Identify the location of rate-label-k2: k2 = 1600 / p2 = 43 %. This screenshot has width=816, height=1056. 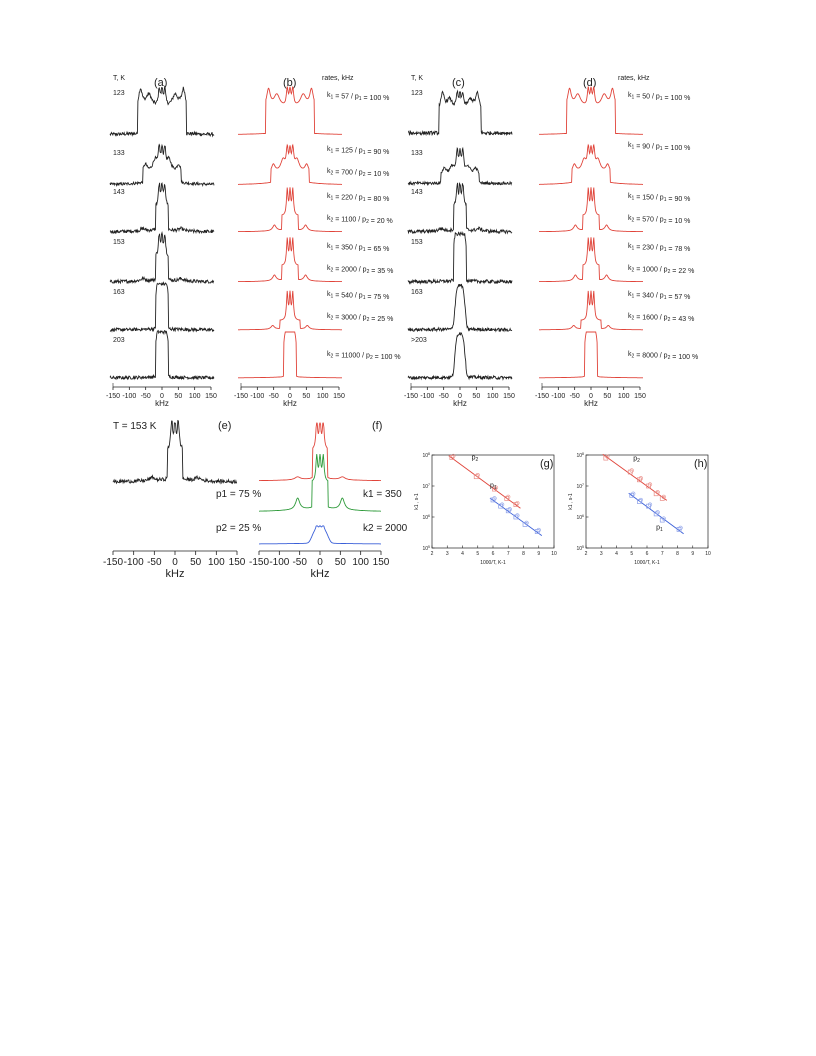
(661, 318).